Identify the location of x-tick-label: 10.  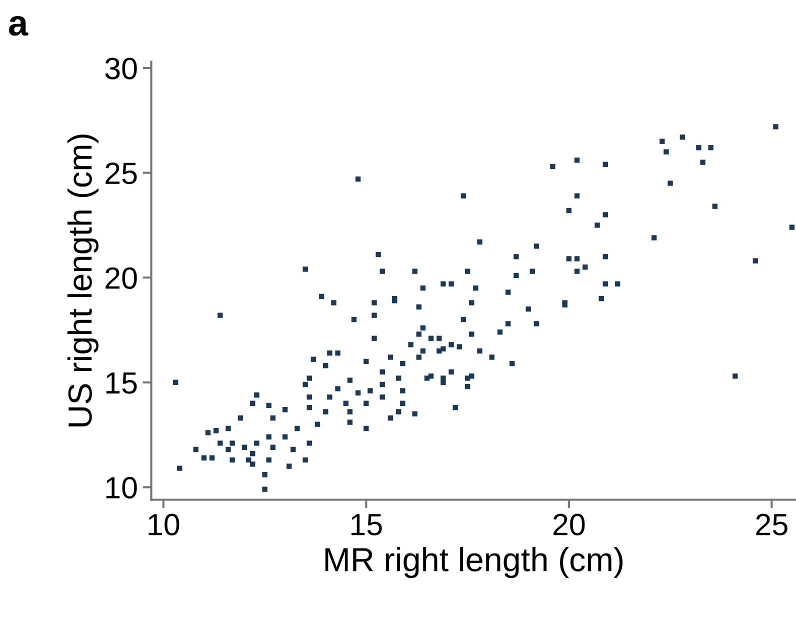
(164, 525).